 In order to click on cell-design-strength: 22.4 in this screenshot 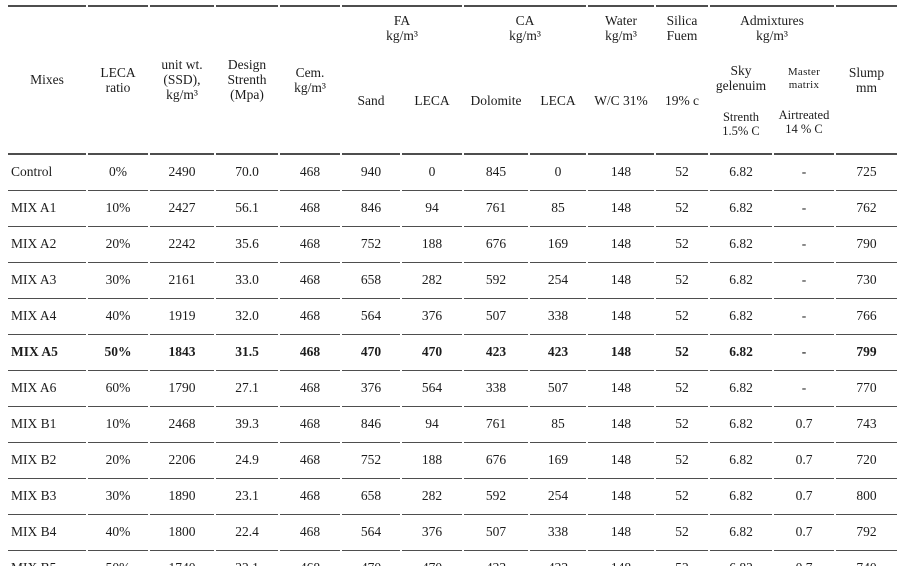, I will do `click(247, 531)`.